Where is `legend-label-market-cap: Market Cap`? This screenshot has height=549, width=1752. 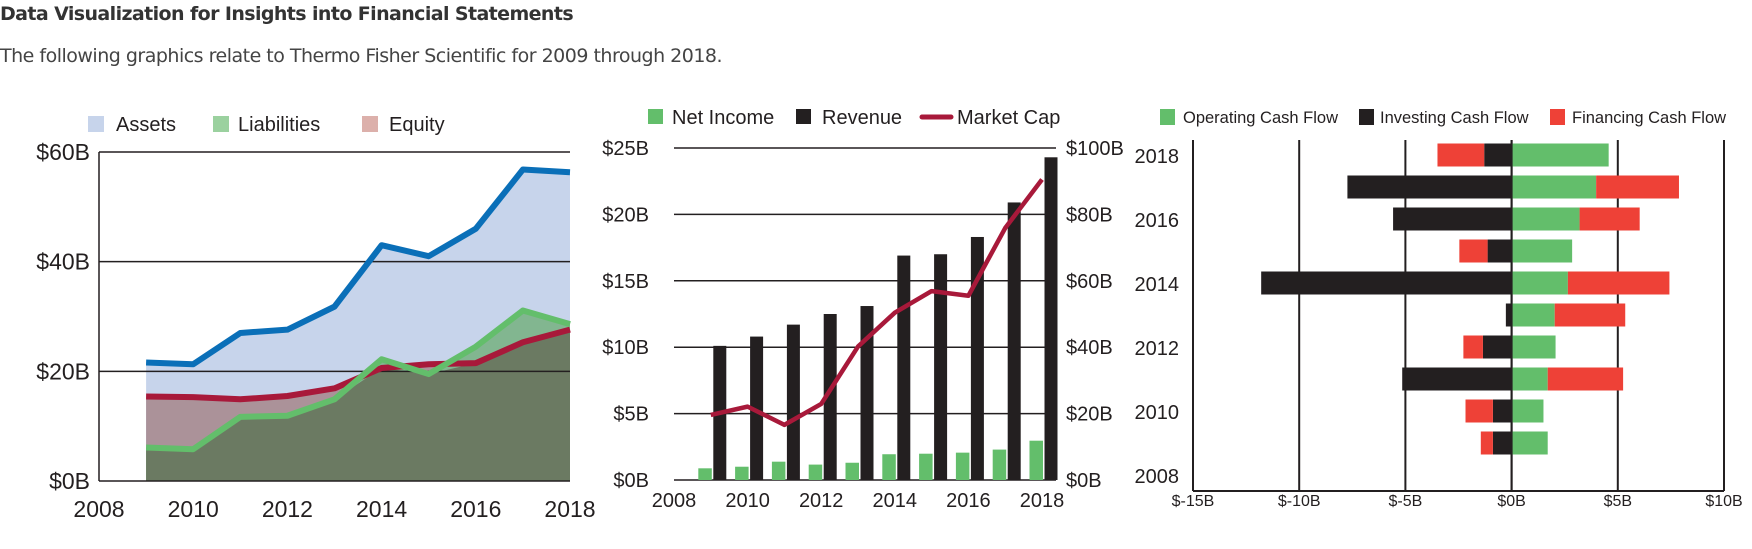
legend-label-market-cap: Market Cap is located at coordinates (1008, 118).